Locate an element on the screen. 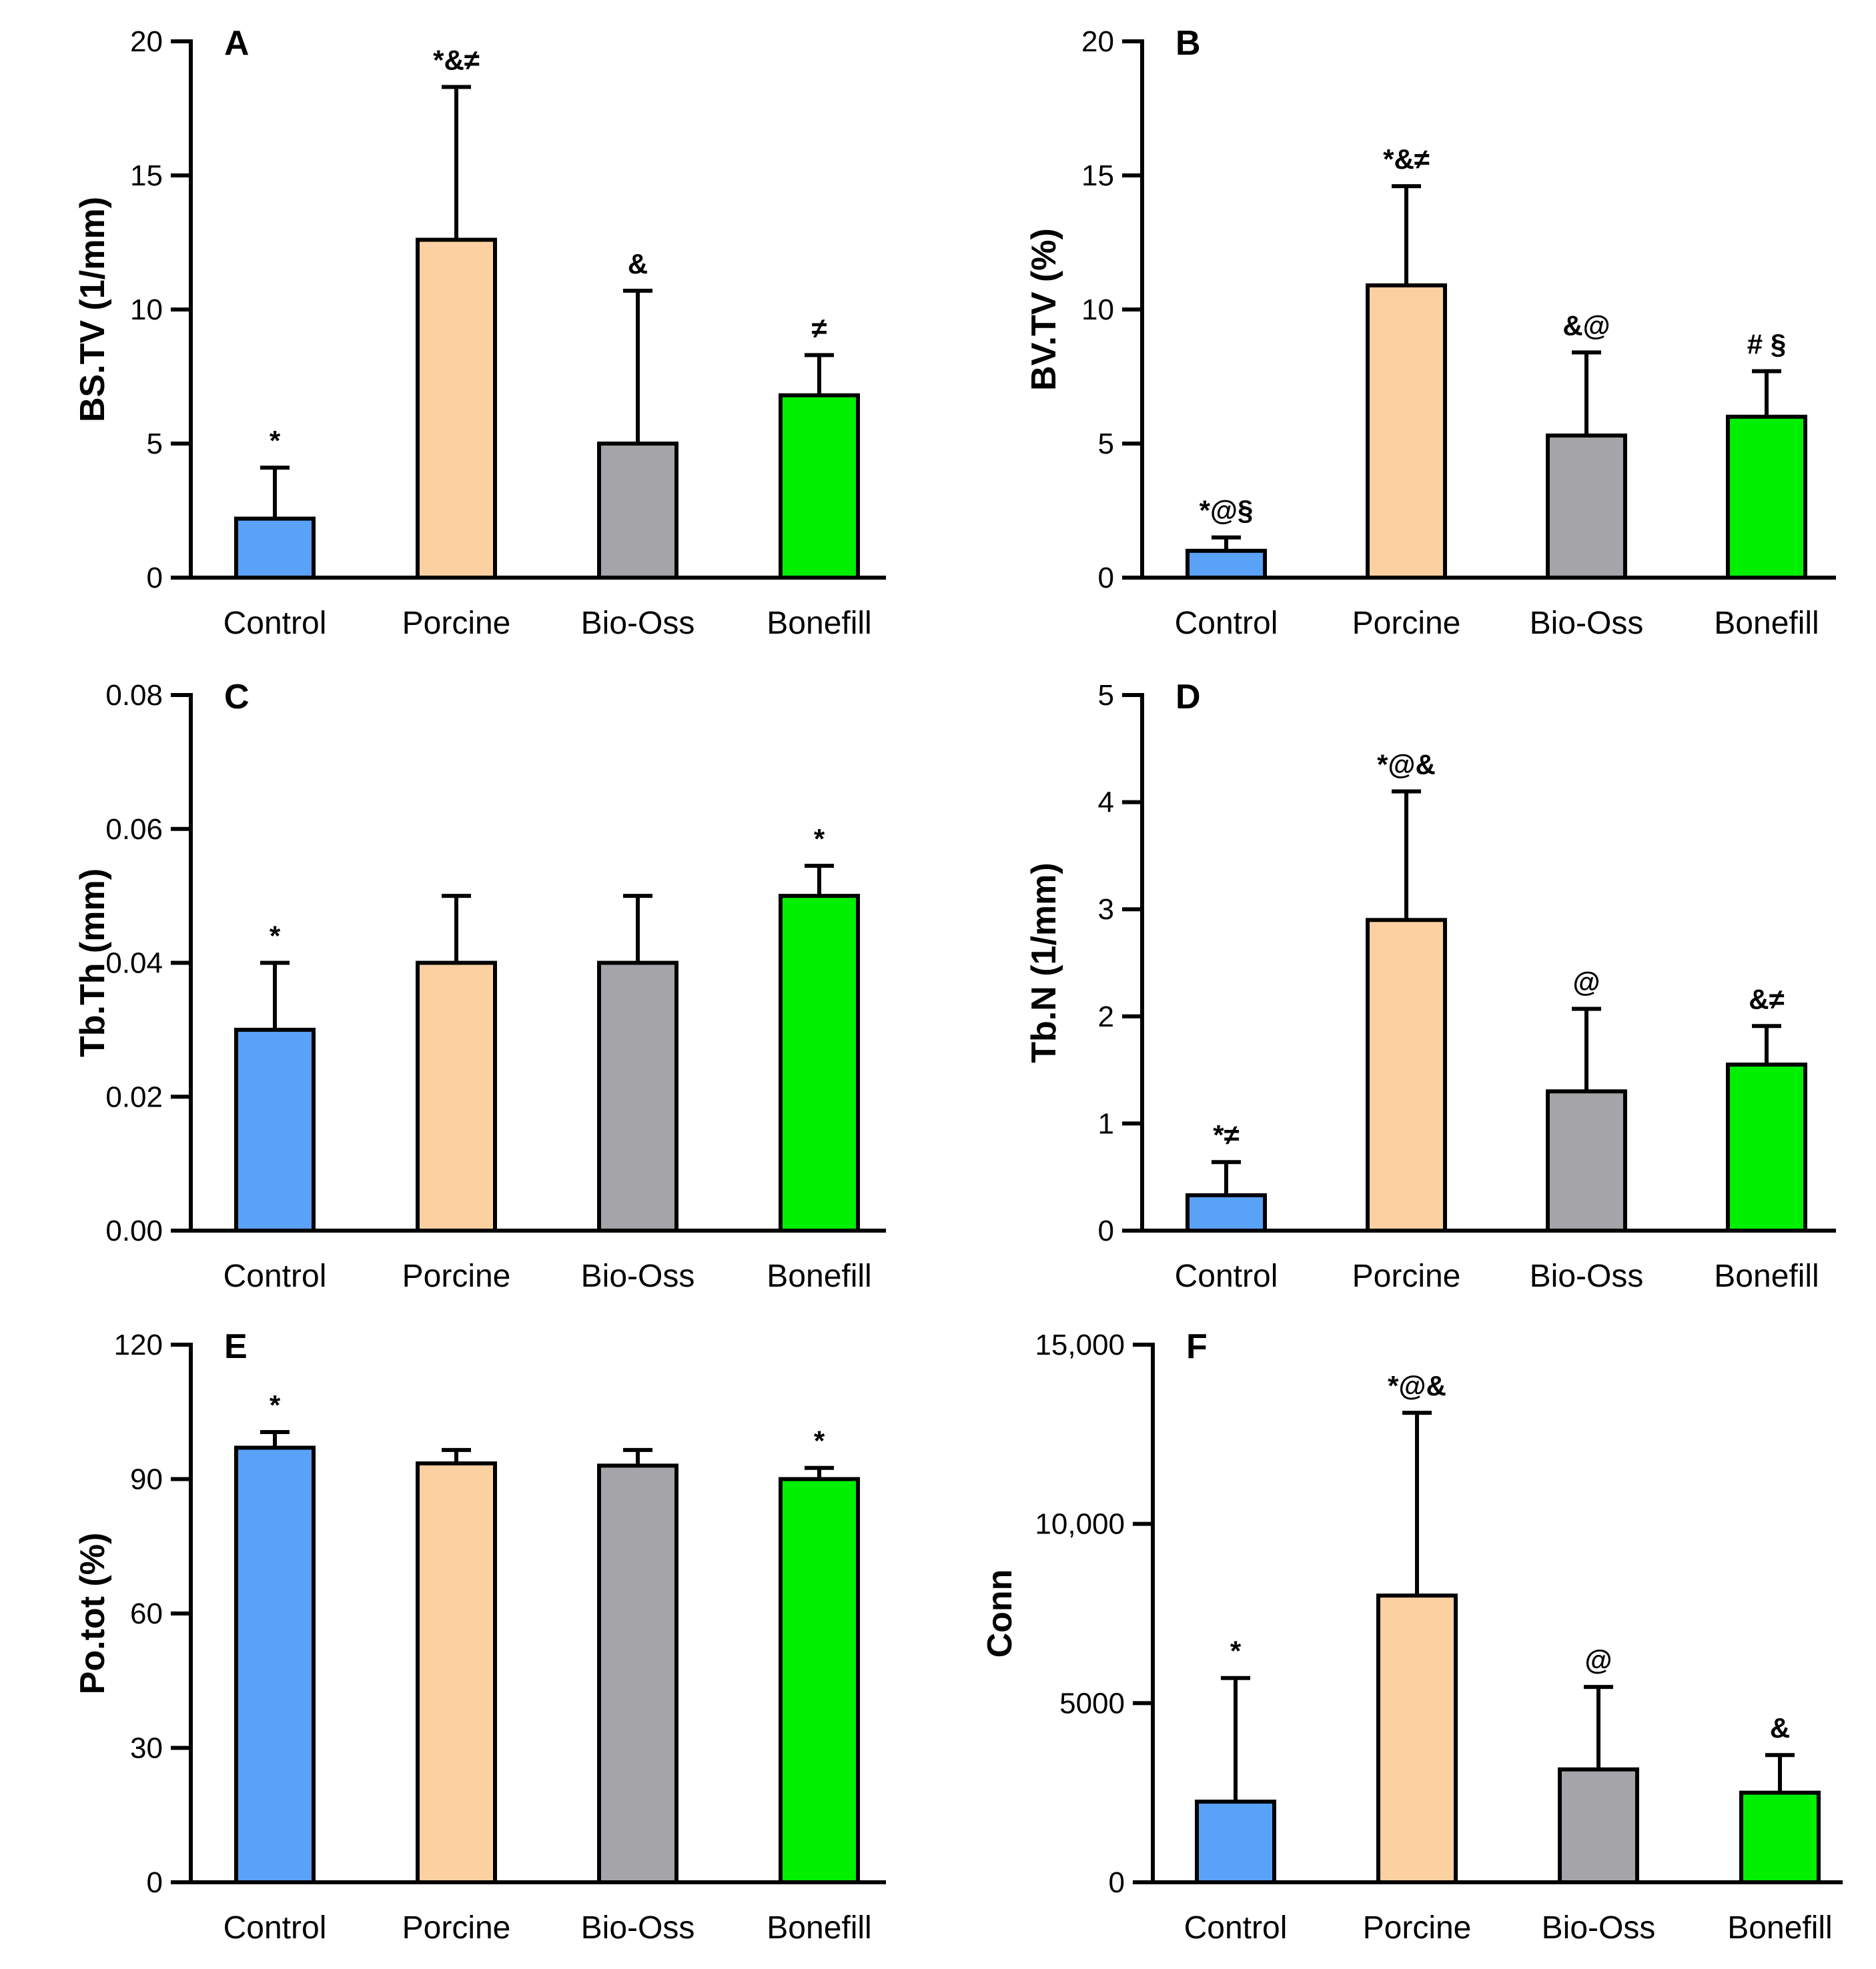 The image size is (1876, 1969). significance-marker: &≠ is located at coordinates (1766, 999).